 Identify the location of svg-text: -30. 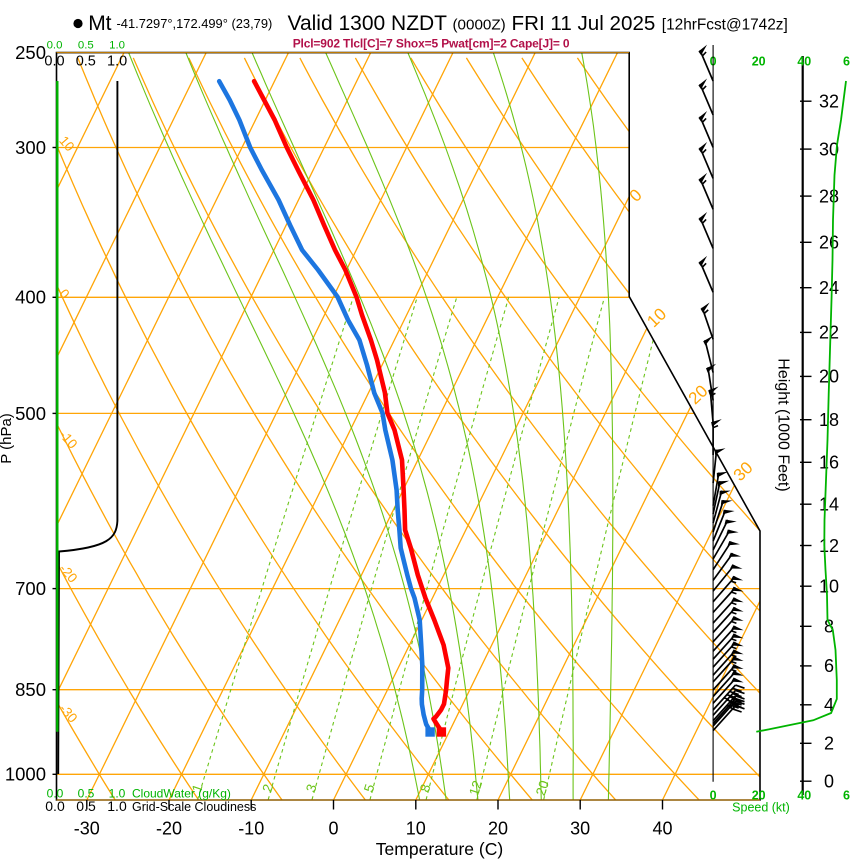
(87, 828).